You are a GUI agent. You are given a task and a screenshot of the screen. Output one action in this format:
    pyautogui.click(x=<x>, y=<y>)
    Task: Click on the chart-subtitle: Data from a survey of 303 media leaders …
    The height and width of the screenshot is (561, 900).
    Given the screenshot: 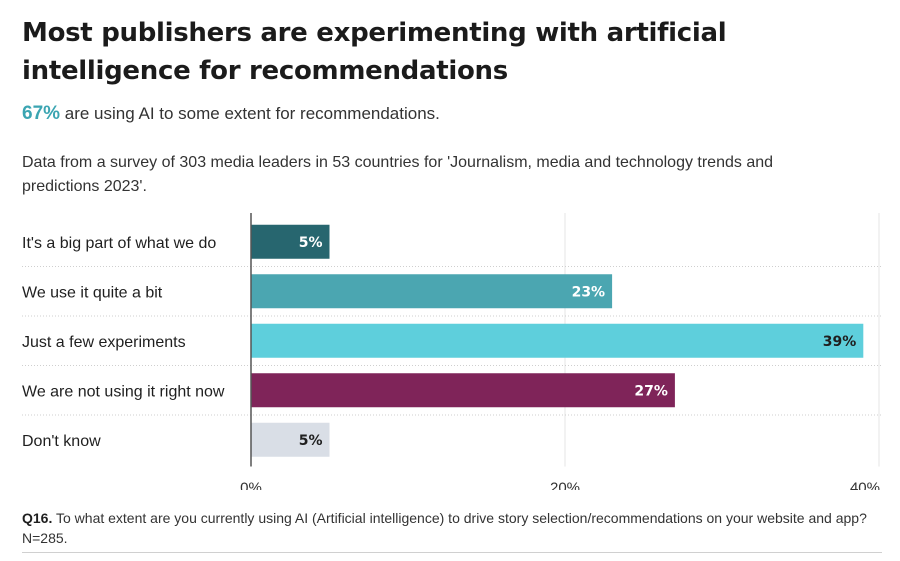 What is the action you would take?
    pyautogui.click(x=398, y=174)
    